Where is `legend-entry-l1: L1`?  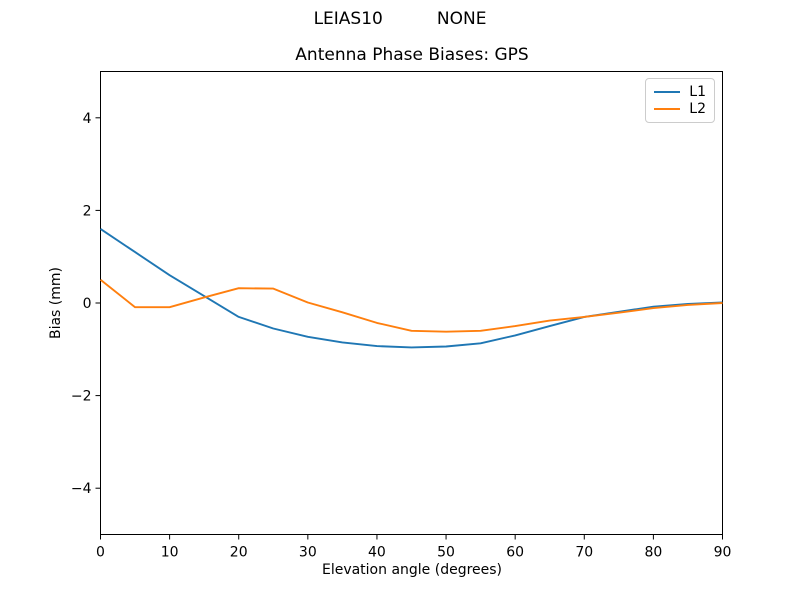 legend-entry-l1: L1 is located at coordinates (680, 92).